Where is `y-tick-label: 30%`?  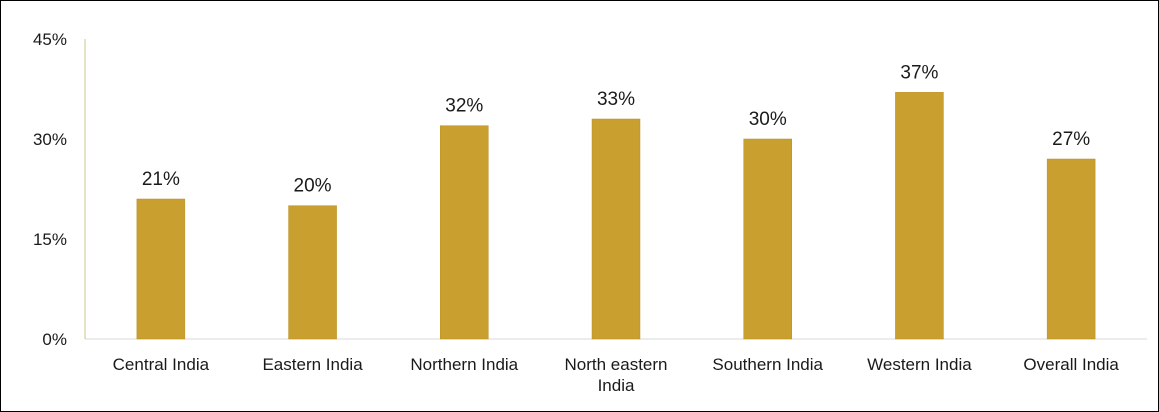 y-tick-label: 30% is located at coordinates (50, 139).